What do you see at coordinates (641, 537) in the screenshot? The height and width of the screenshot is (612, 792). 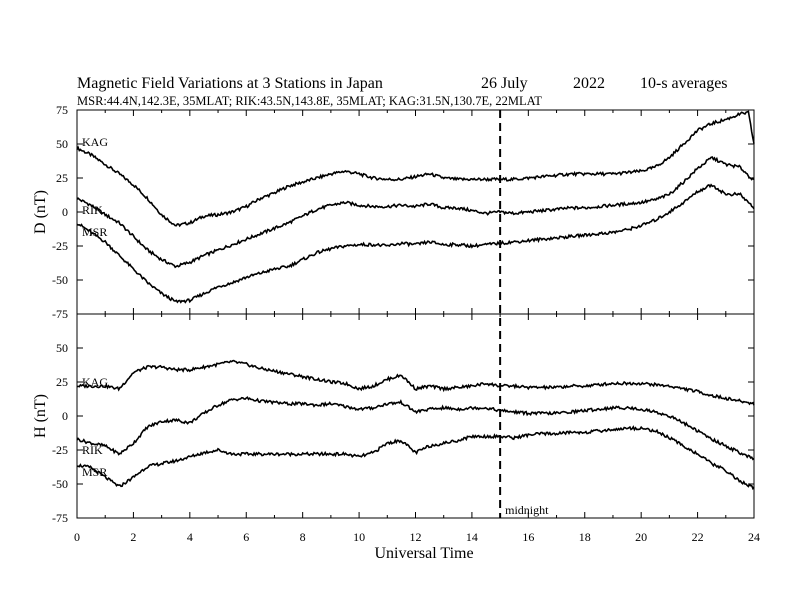 I see `x-tick-label: 20` at bounding box center [641, 537].